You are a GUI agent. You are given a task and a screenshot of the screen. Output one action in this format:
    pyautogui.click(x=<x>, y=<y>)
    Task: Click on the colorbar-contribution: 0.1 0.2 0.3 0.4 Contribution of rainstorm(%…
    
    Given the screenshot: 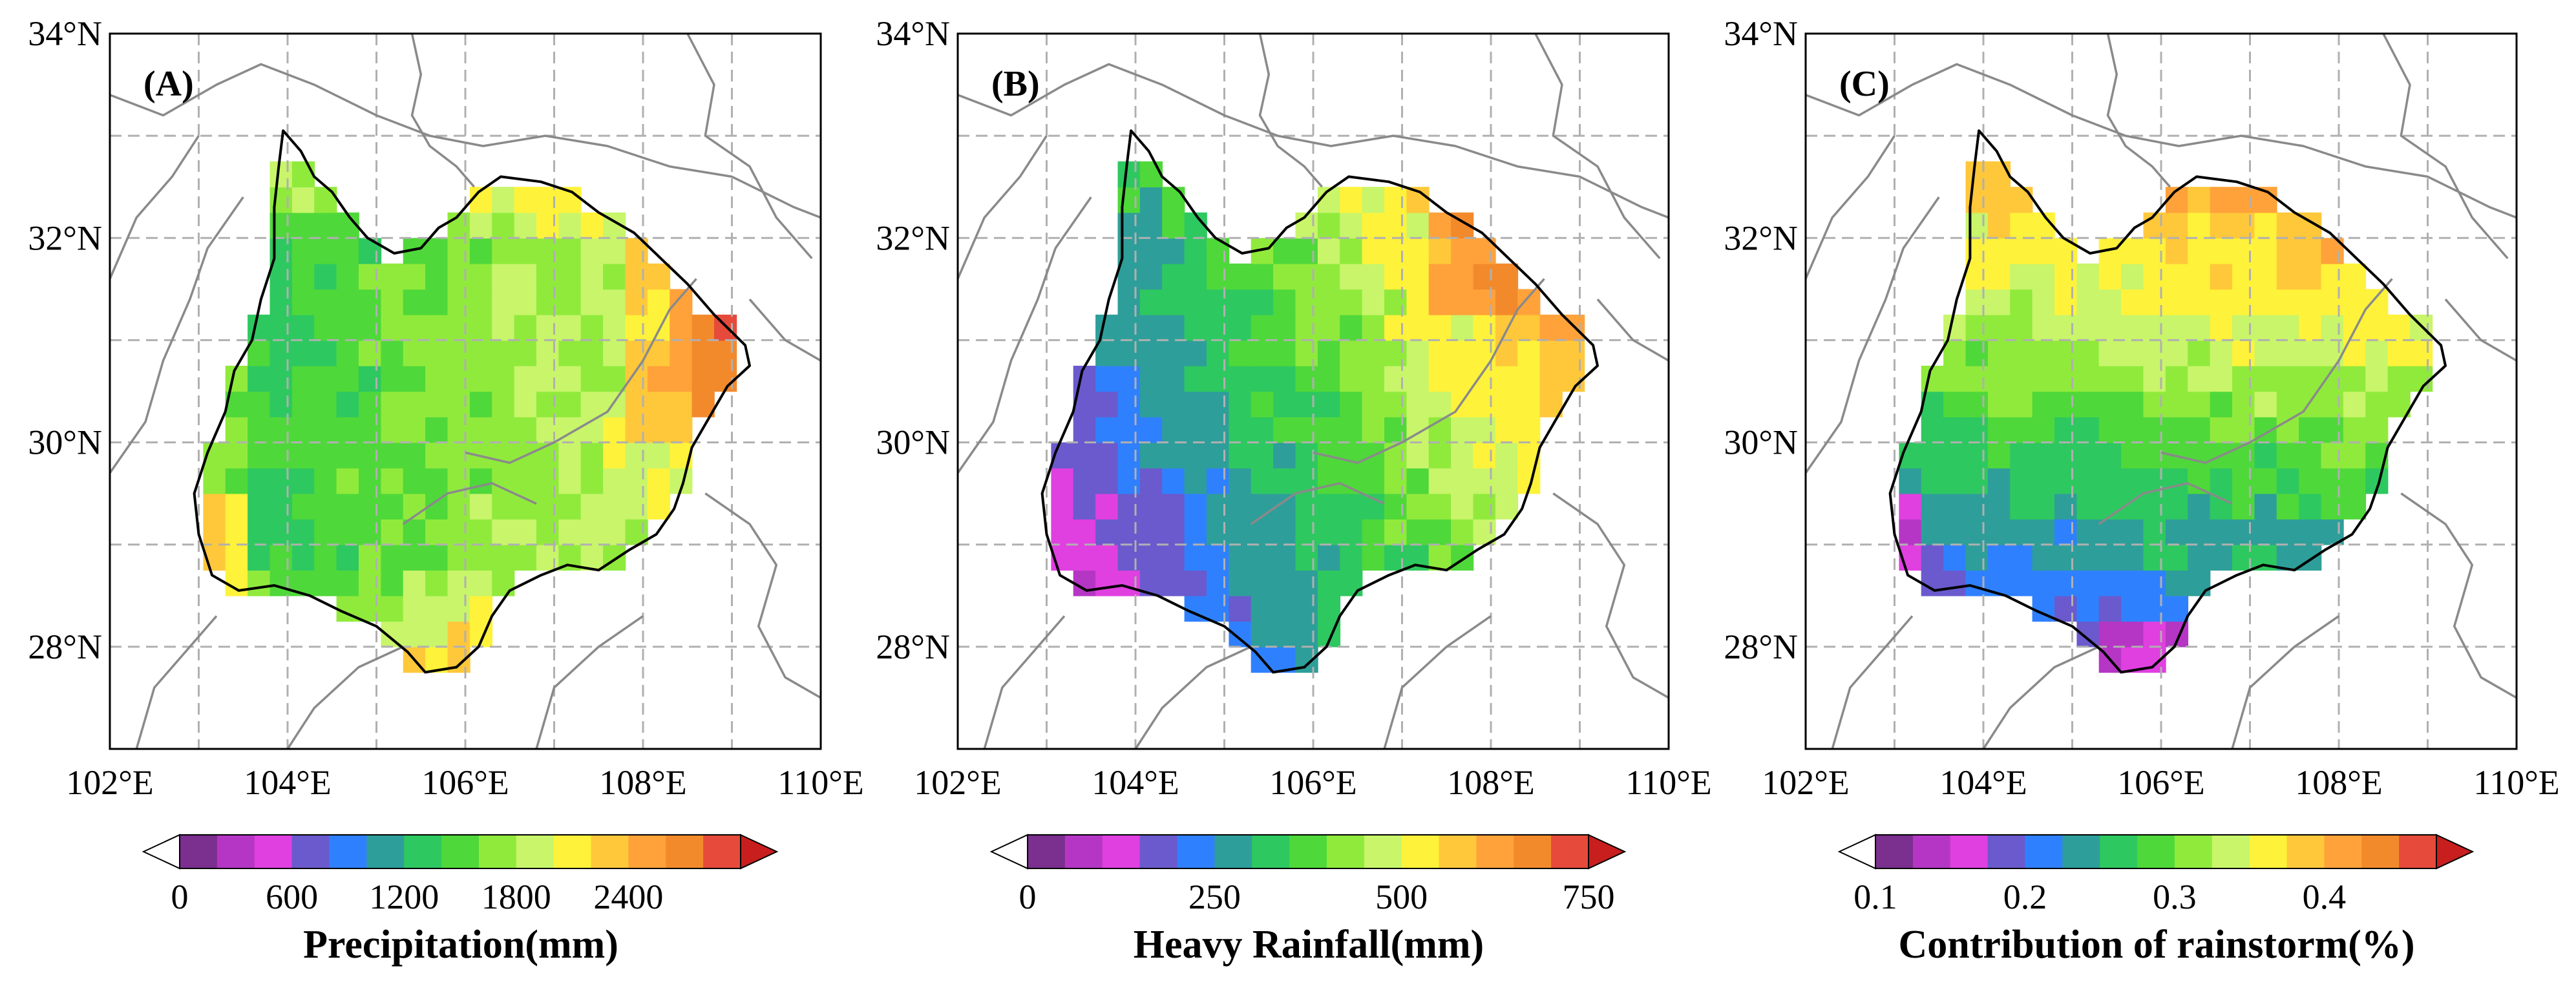 What is the action you would take?
    pyautogui.click(x=2156, y=901)
    